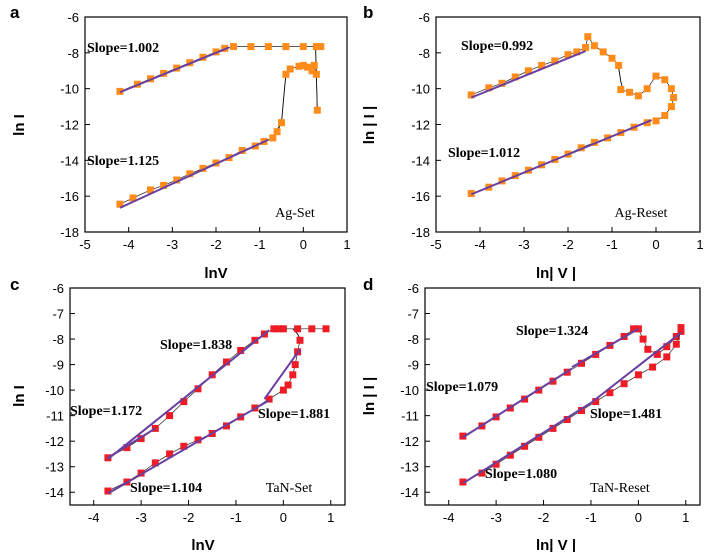 This screenshot has width=709, height=552. What do you see at coordinates (409, 441) in the screenshot?
I see `y-tick-label: -12` at bounding box center [409, 441].